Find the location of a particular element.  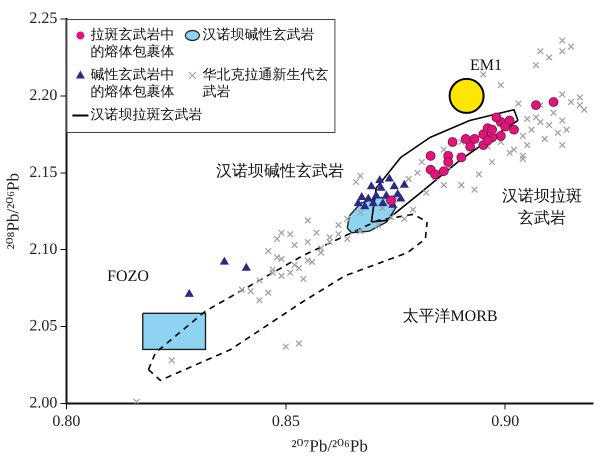

legend-label: 拉斑玄武岩中的熔体包裹体 is located at coordinates (132, 43).